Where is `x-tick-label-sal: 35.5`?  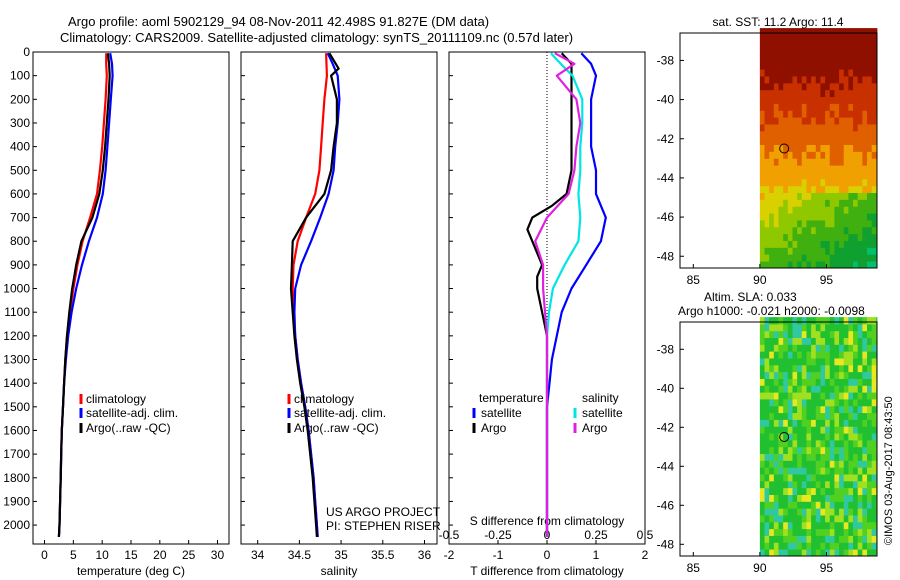
x-tick-label-sal: 35.5 is located at coordinates (383, 555).